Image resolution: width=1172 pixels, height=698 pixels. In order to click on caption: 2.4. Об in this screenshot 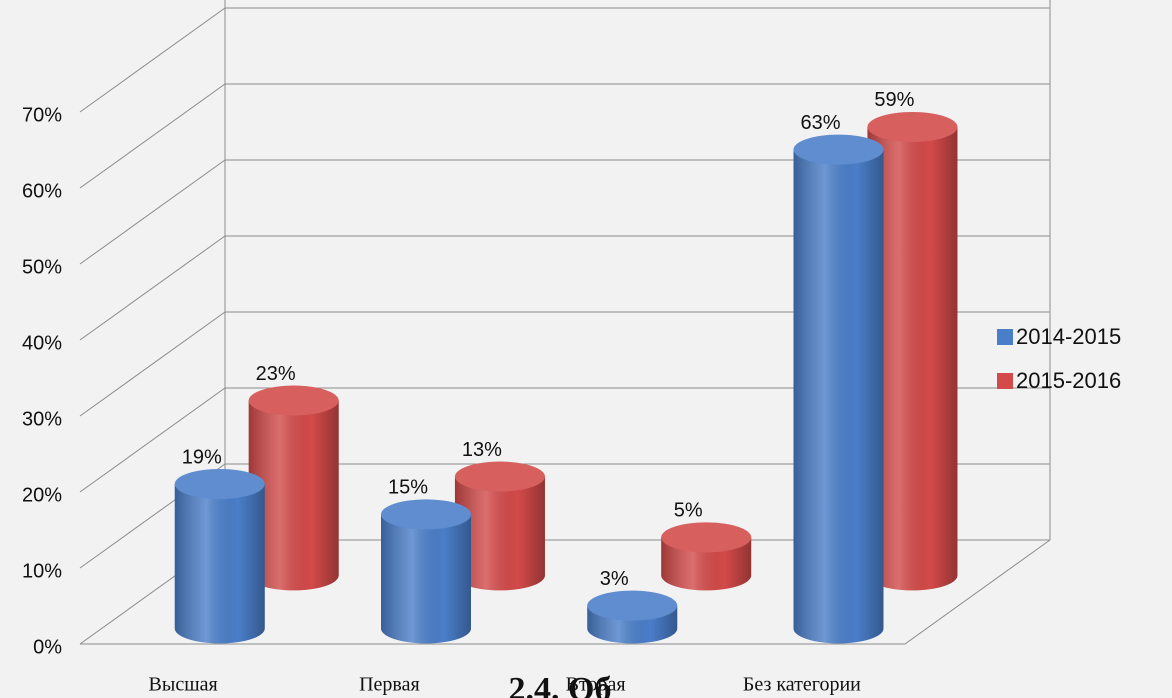, I will do `click(560, 684)`.